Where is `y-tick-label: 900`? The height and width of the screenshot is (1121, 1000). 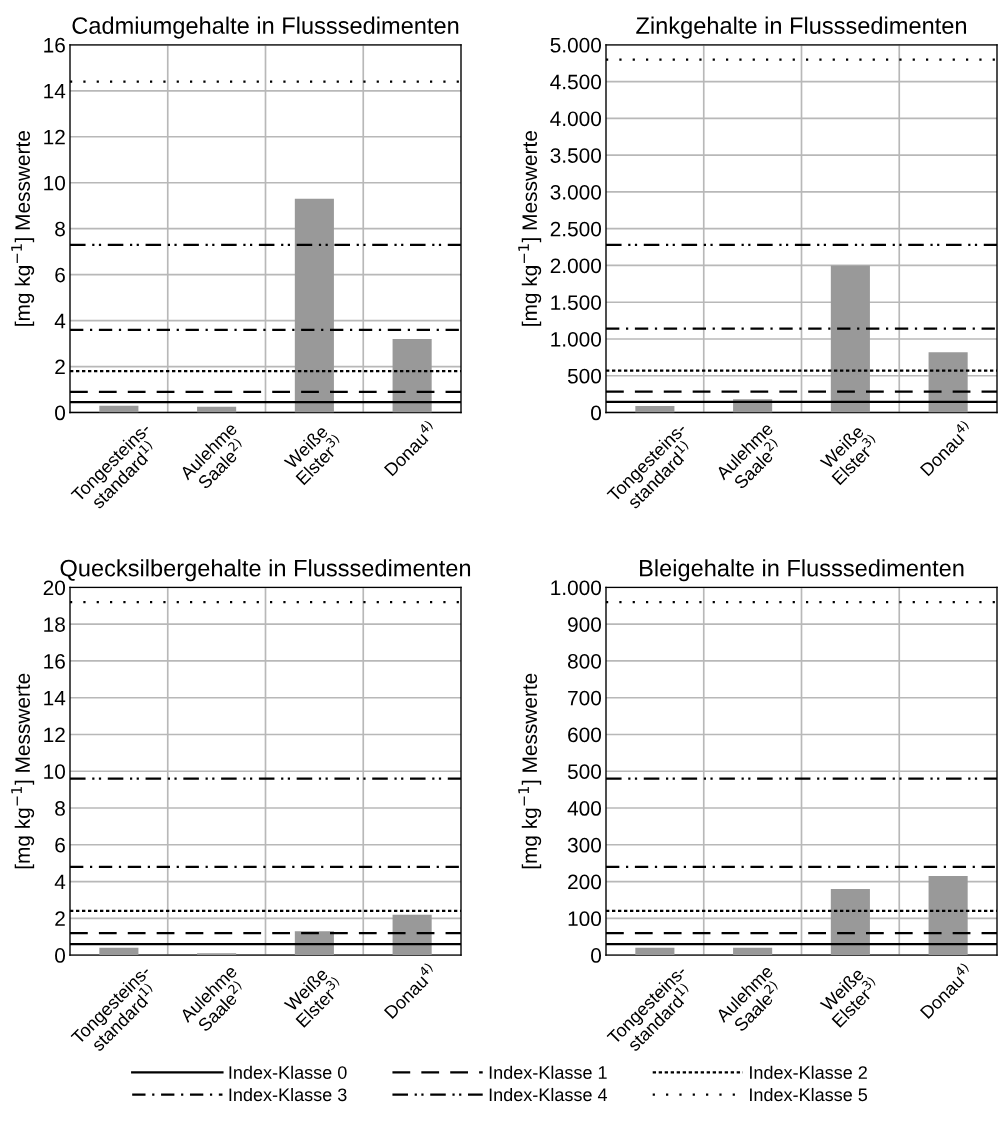 y-tick-label: 900 is located at coordinates (585, 624).